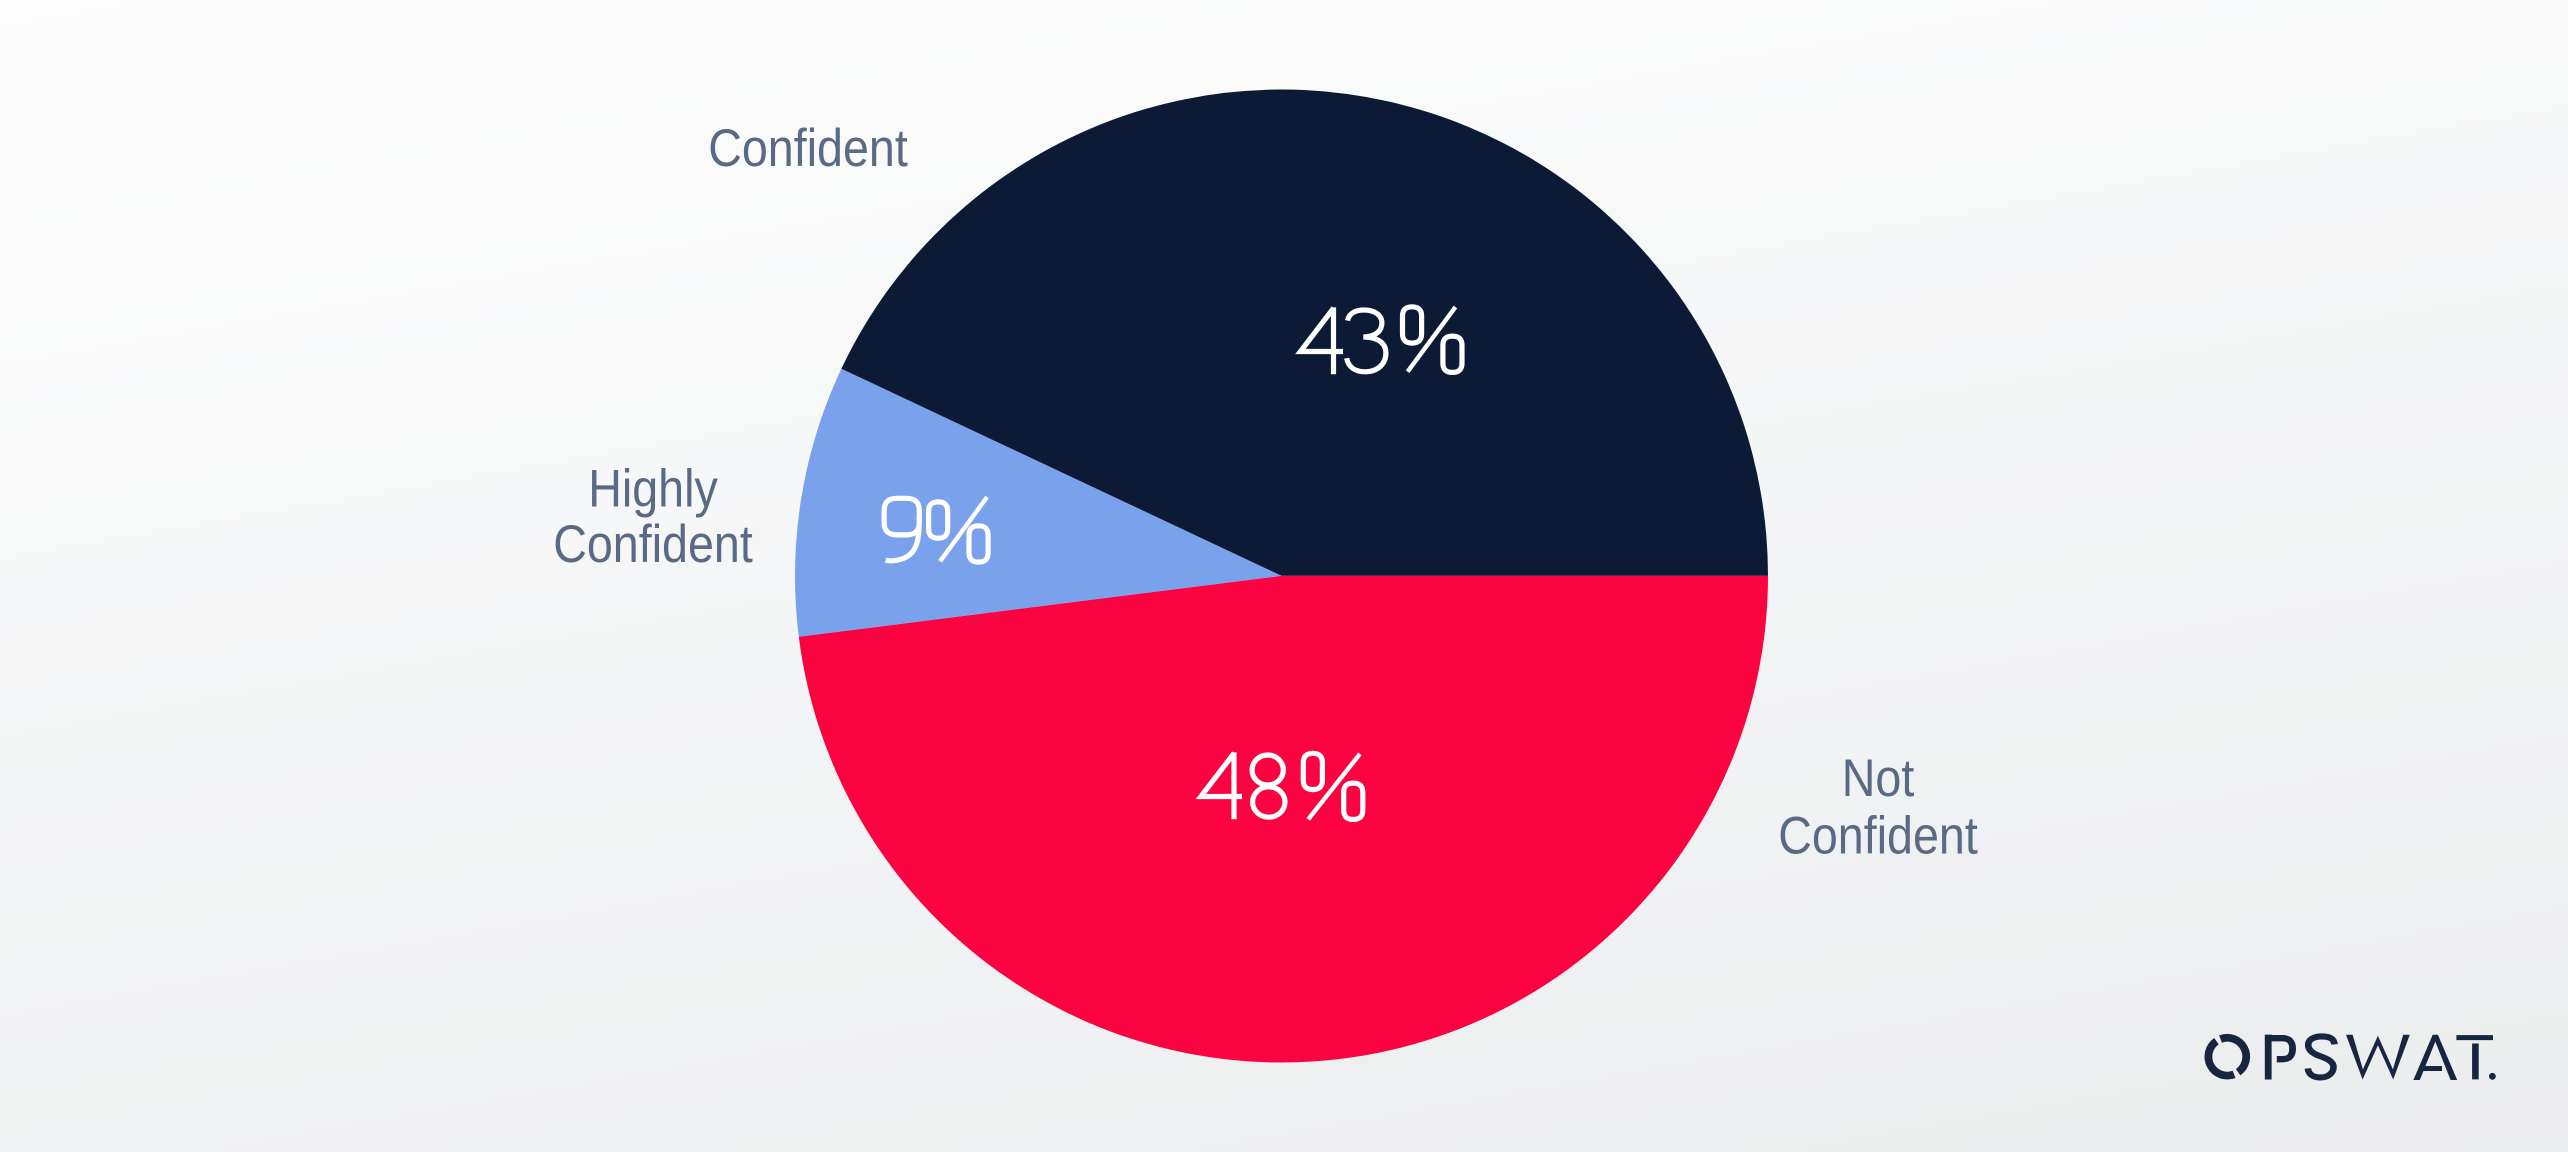  What do you see at coordinates (1878, 777) in the screenshot?
I see `svg-text: Not` at bounding box center [1878, 777].